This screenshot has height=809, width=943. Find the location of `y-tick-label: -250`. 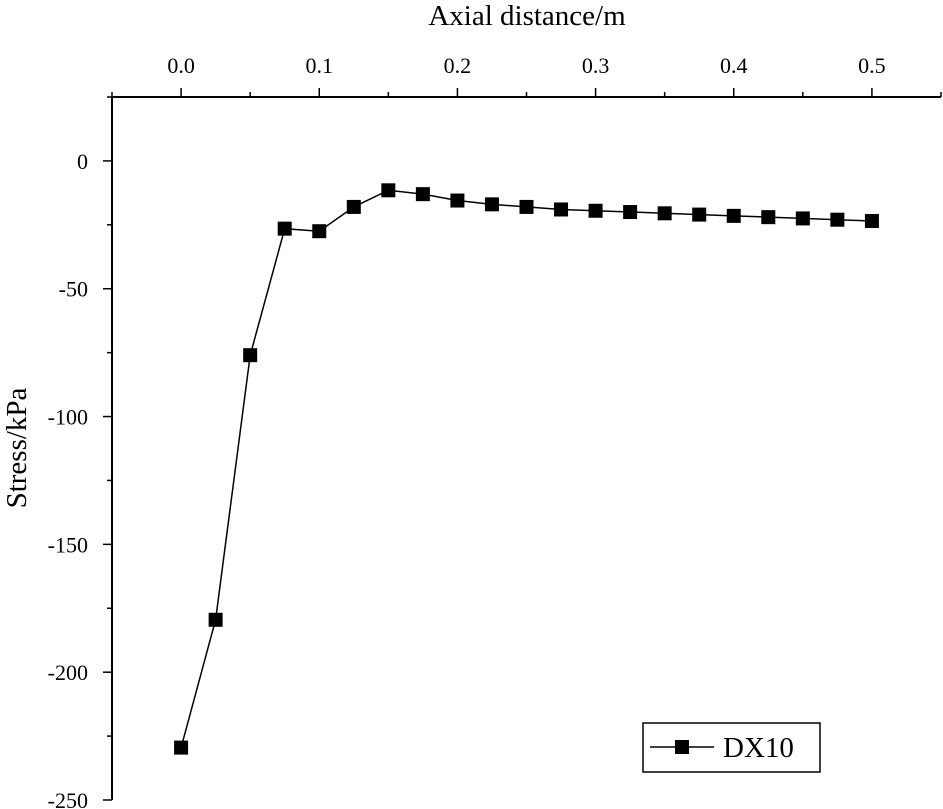

y-tick-label: -250 is located at coordinates (68, 798).